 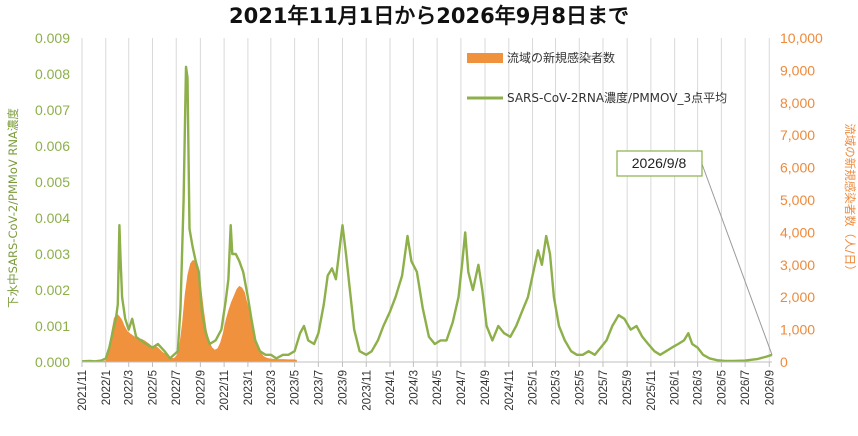 I want to click on x-tick-label: 2024/5, so click(x=438, y=387).